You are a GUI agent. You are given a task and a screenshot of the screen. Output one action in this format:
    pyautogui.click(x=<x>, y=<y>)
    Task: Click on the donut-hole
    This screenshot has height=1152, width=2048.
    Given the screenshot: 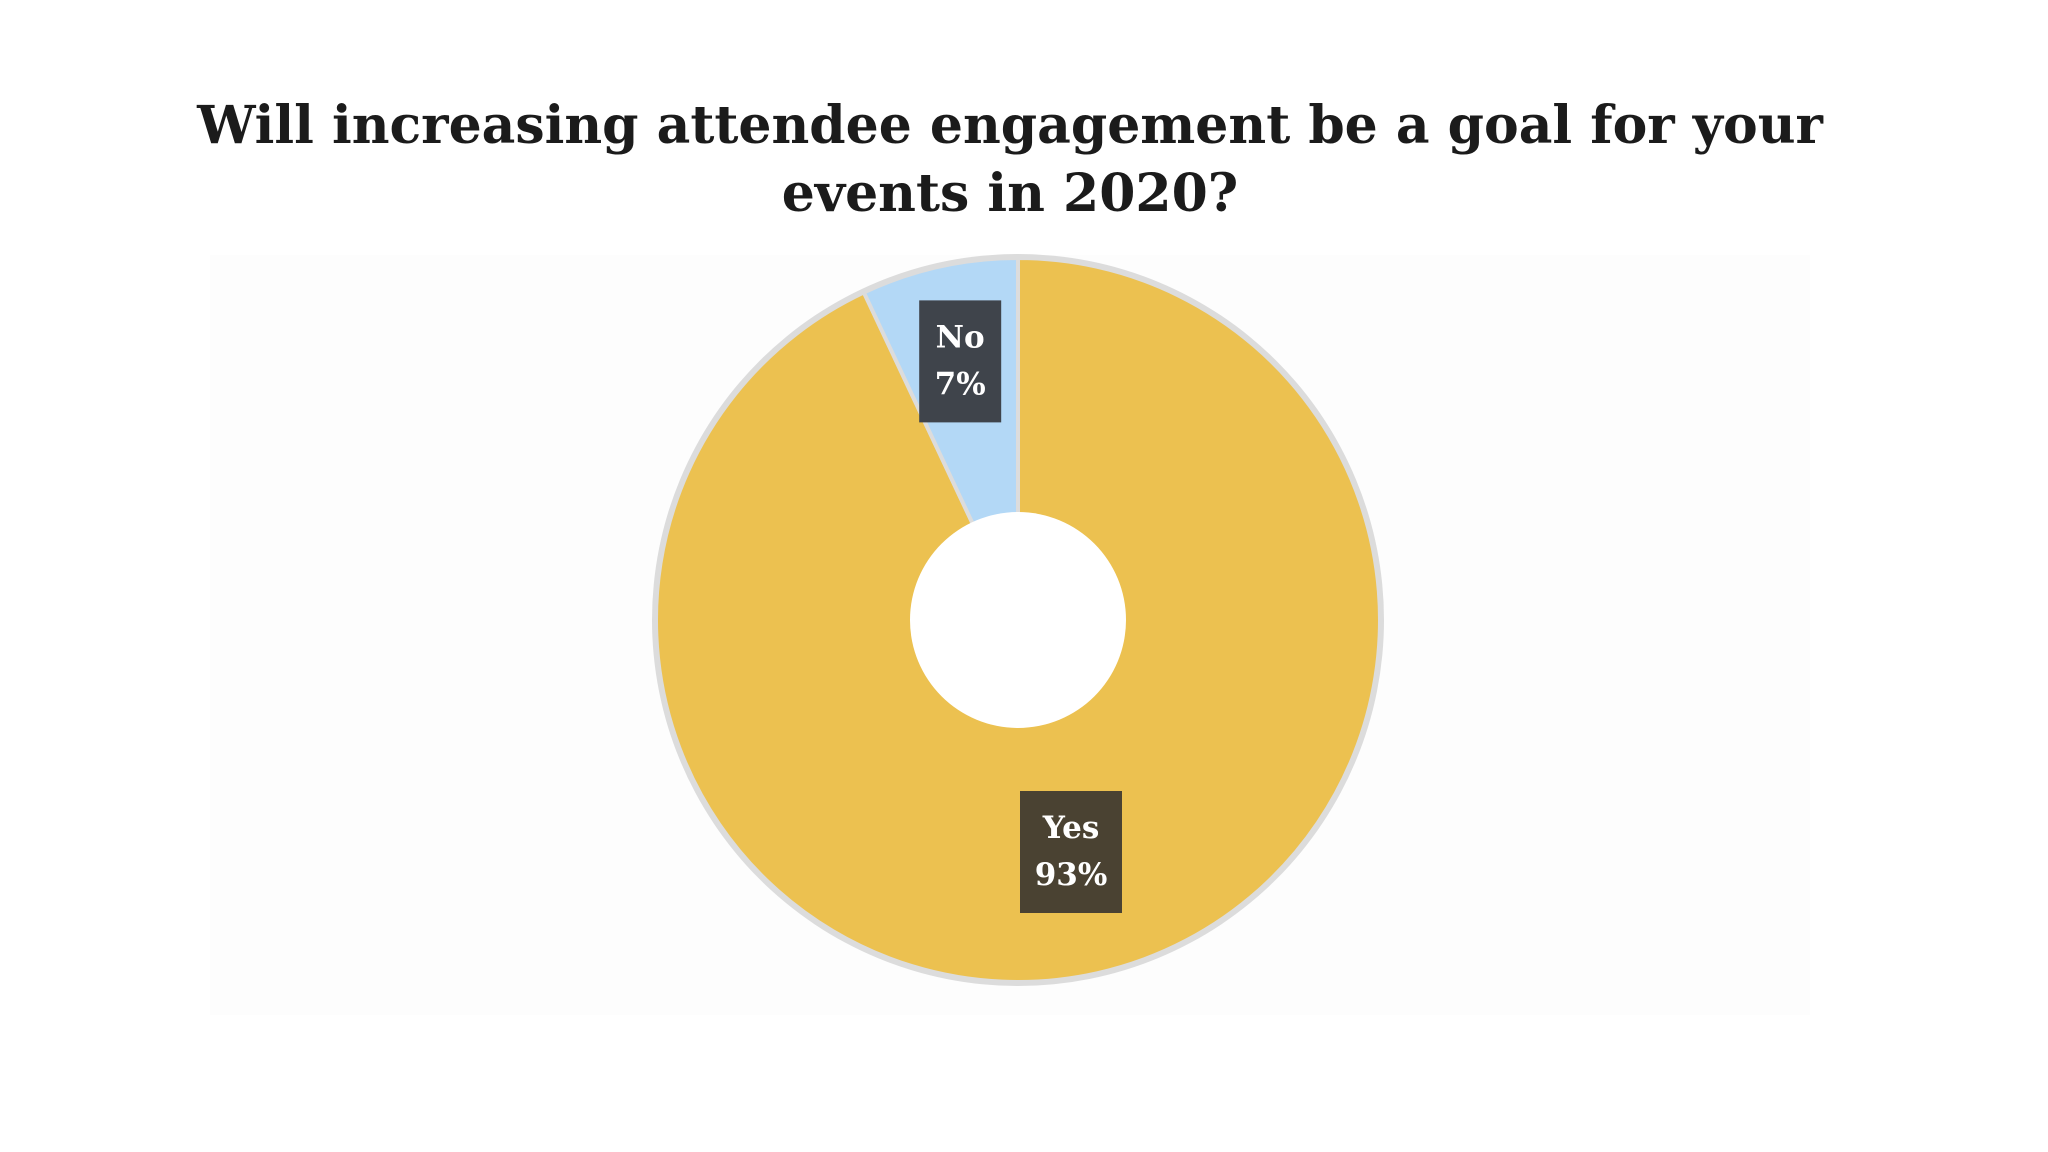 What is the action you would take?
    pyautogui.click(x=1018, y=620)
    